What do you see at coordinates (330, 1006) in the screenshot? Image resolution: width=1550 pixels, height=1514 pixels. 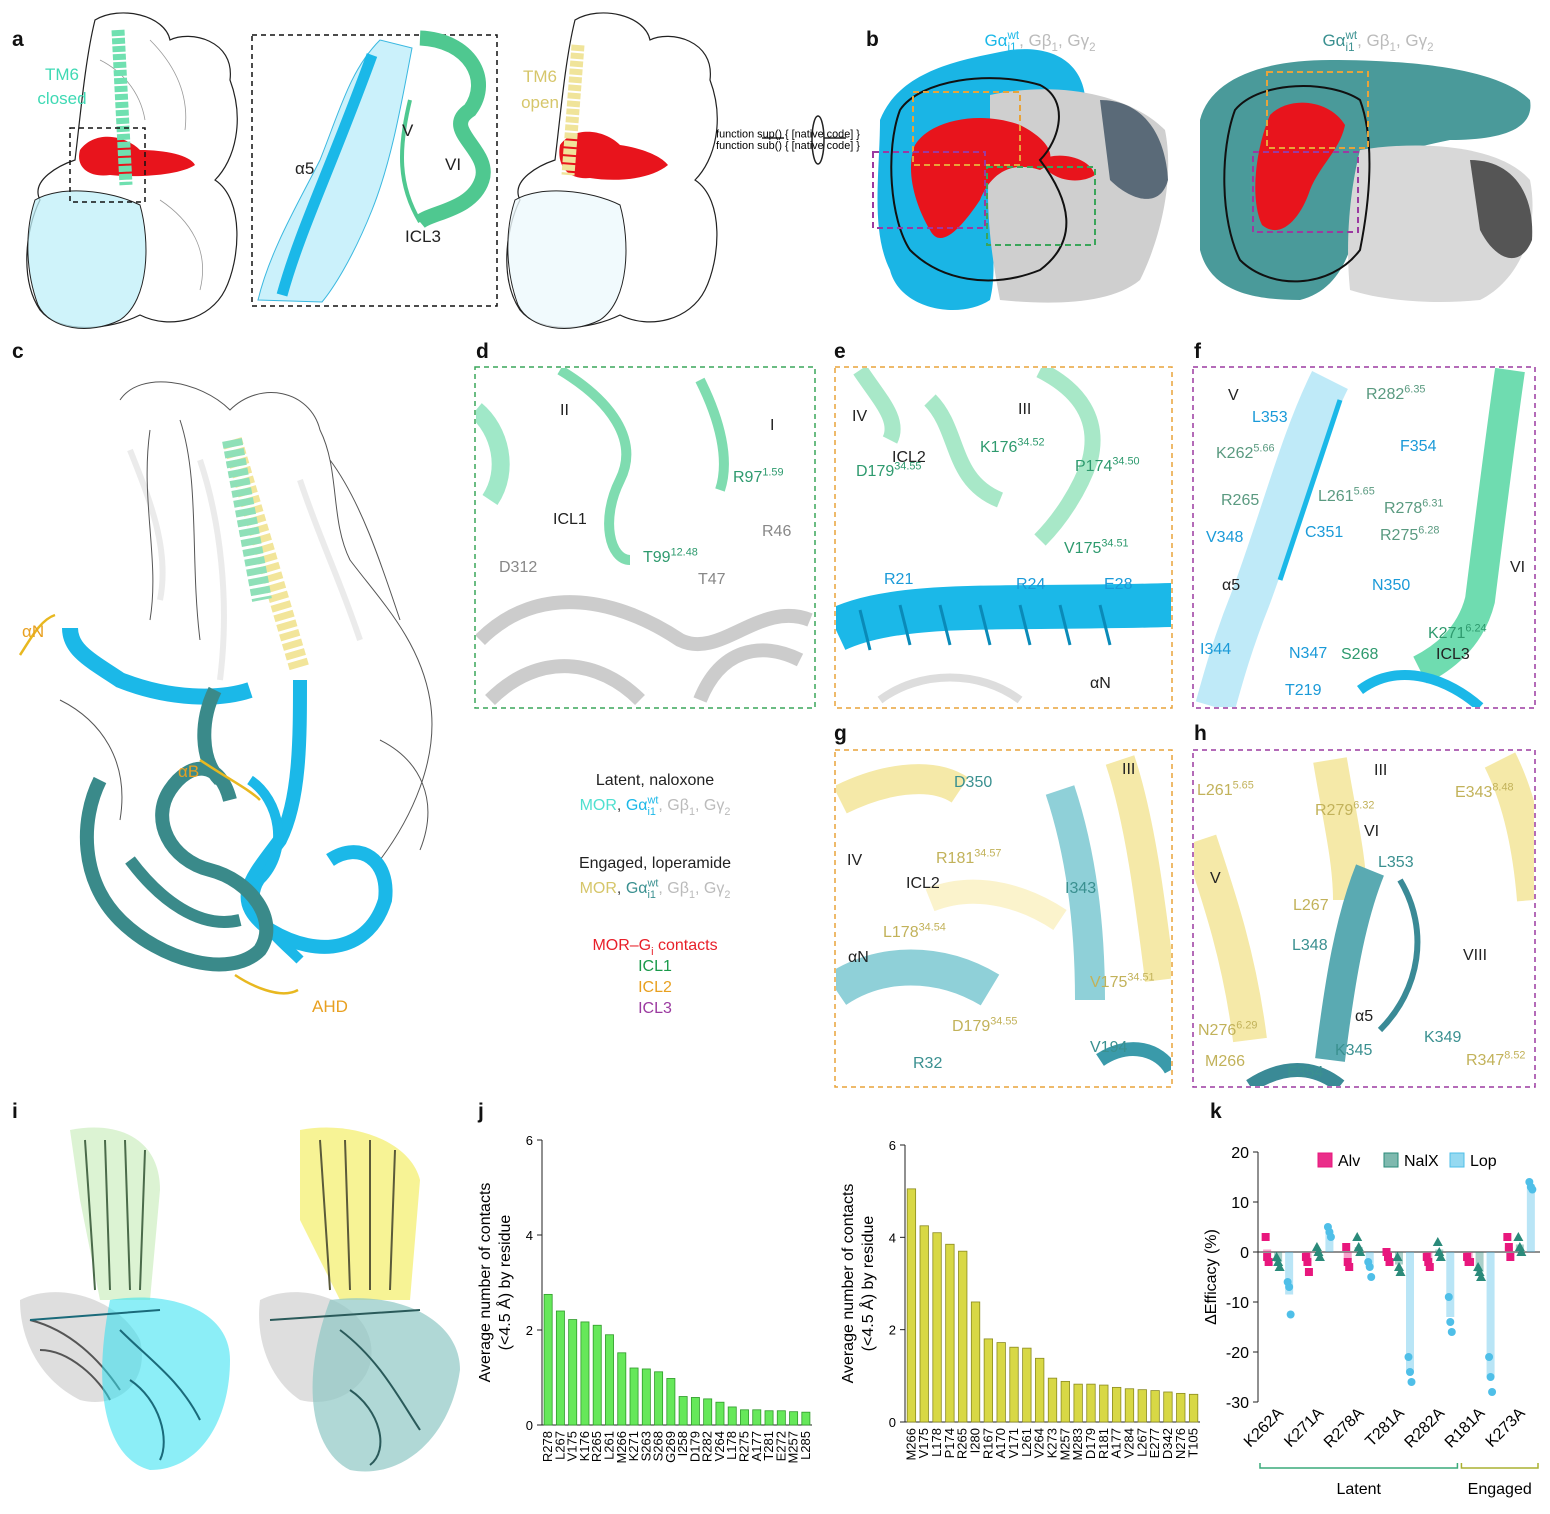 I see `label-text: AHD` at bounding box center [330, 1006].